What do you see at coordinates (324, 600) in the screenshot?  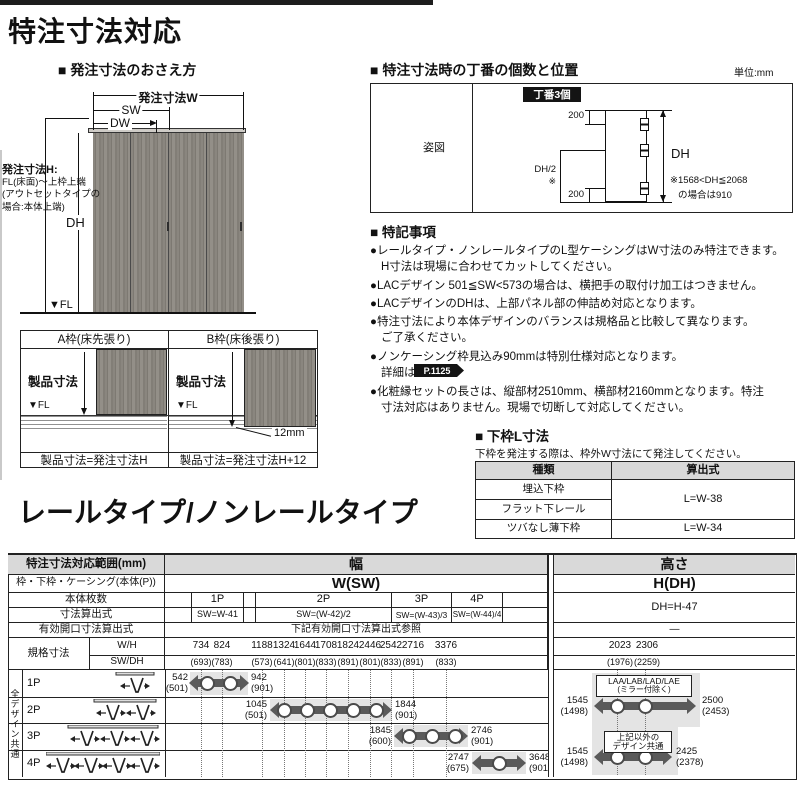 I see `spec-p2-header: 2P` at bounding box center [324, 600].